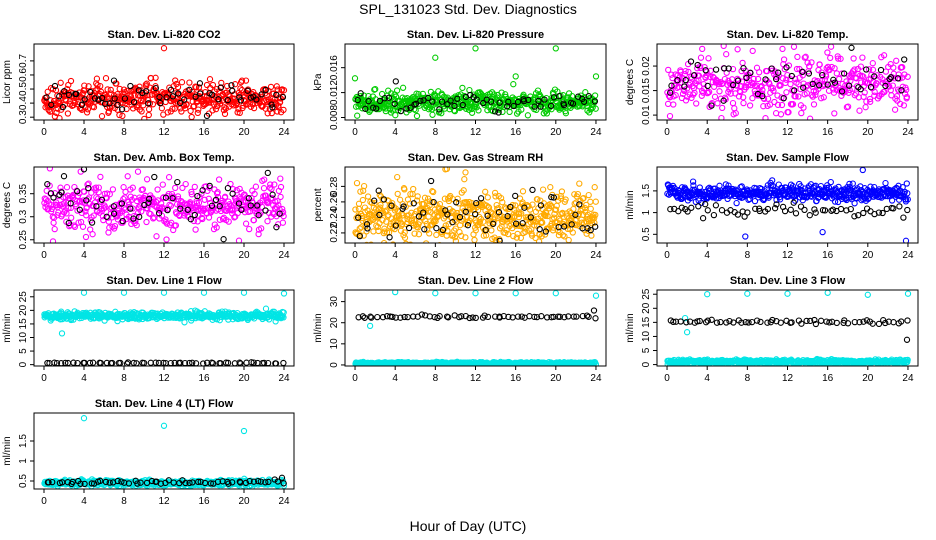 The height and width of the screenshot is (540, 936). Describe the element at coordinates (556, 255) in the screenshot. I see `x-tick-label: 20` at that location.